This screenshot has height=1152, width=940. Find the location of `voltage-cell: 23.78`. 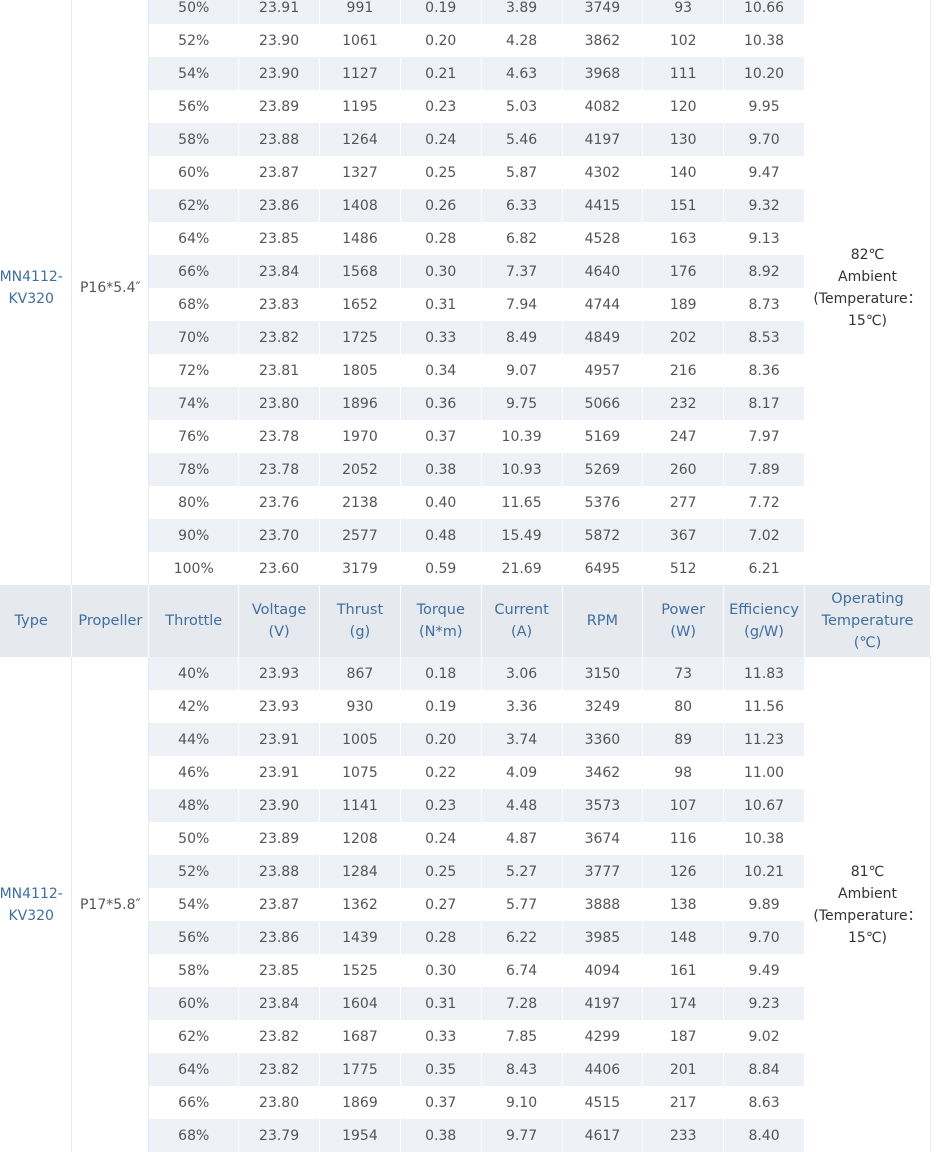

voltage-cell: 23.78 is located at coordinates (279, 436).